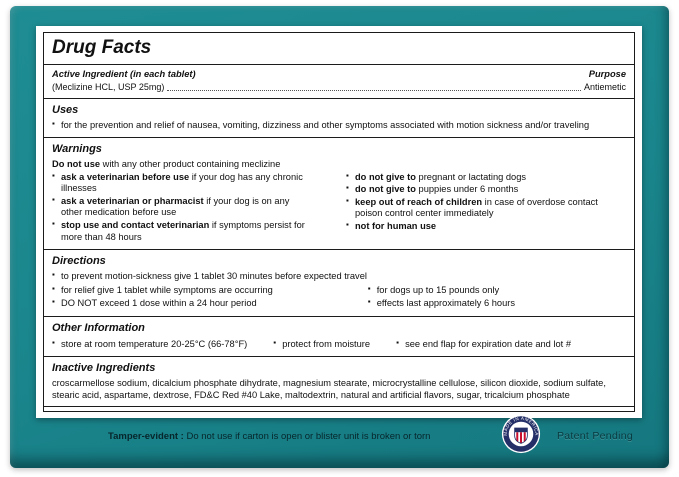  I want to click on active-ingredient-heading: Active Ingredient (in each tablet), so click(124, 74).